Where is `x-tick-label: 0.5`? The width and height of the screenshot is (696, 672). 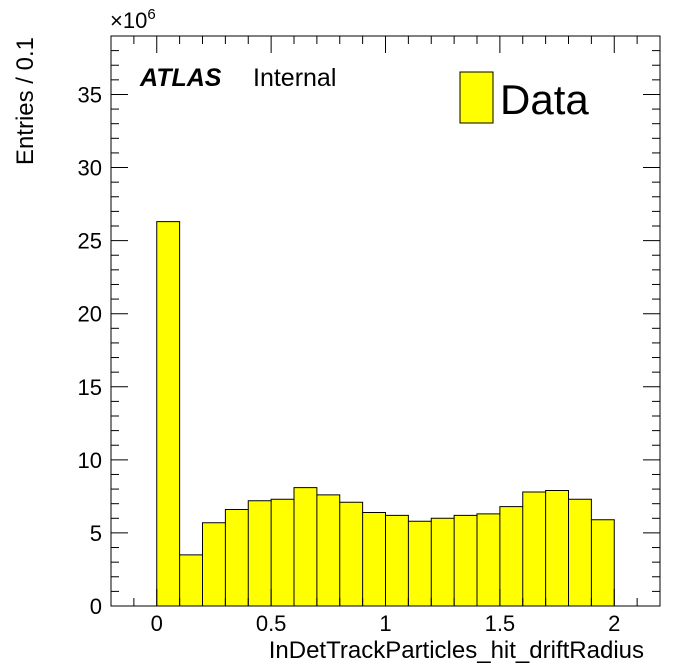 x-tick-label: 0.5 is located at coordinates (271, 623).